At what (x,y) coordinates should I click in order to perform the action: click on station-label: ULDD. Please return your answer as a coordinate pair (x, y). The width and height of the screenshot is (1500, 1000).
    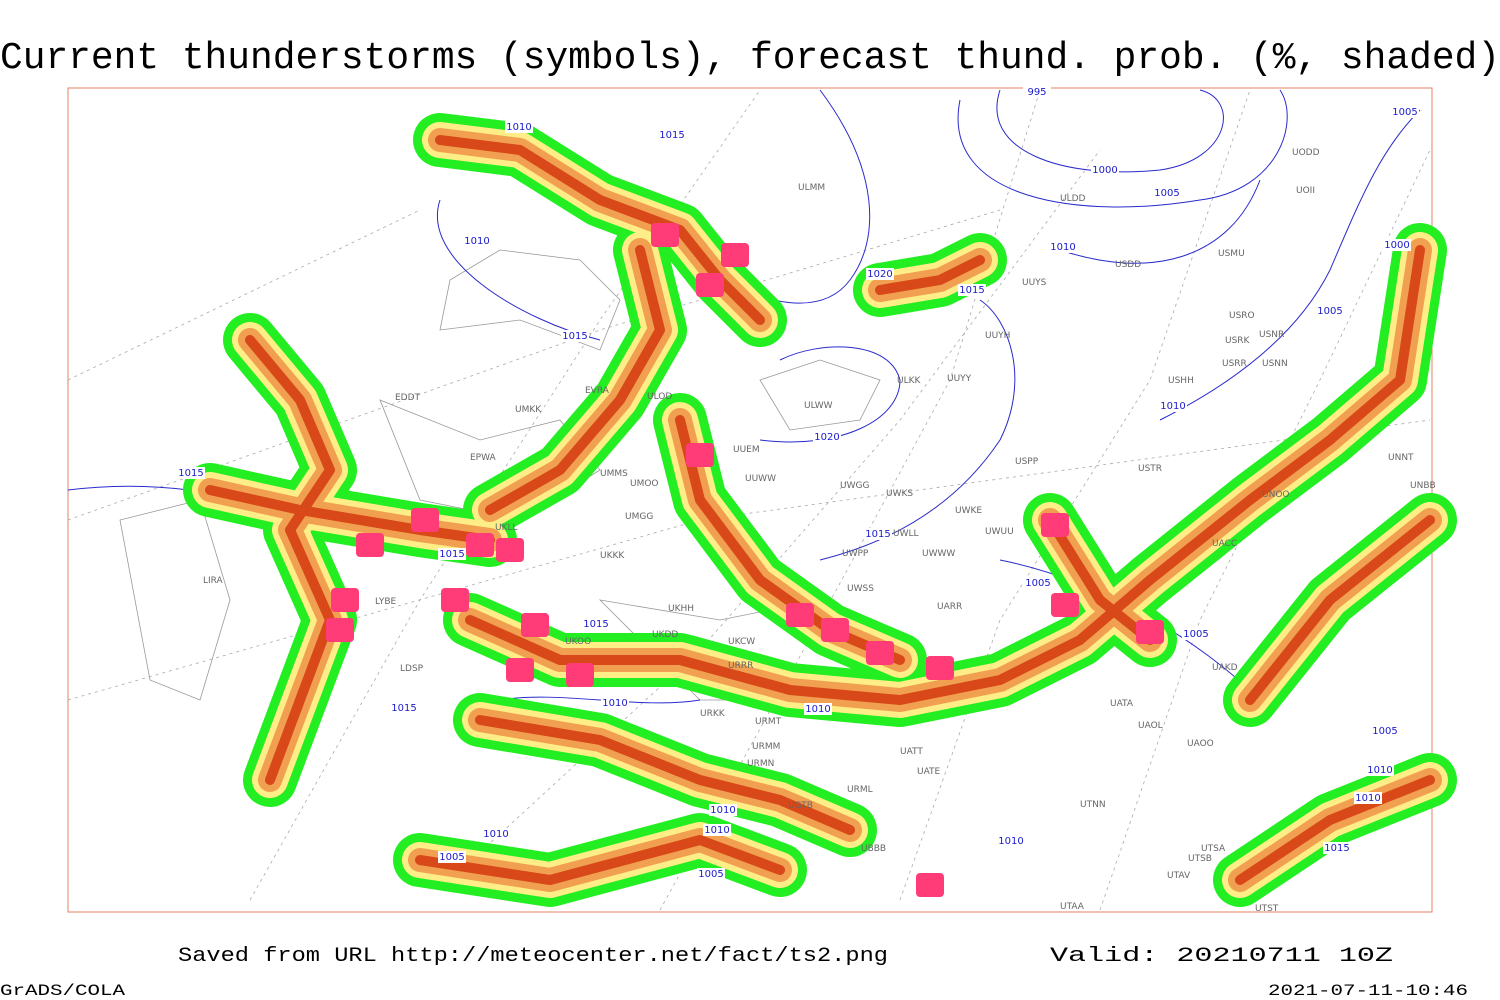
    Looking at the image, I should click on (1073, 199).